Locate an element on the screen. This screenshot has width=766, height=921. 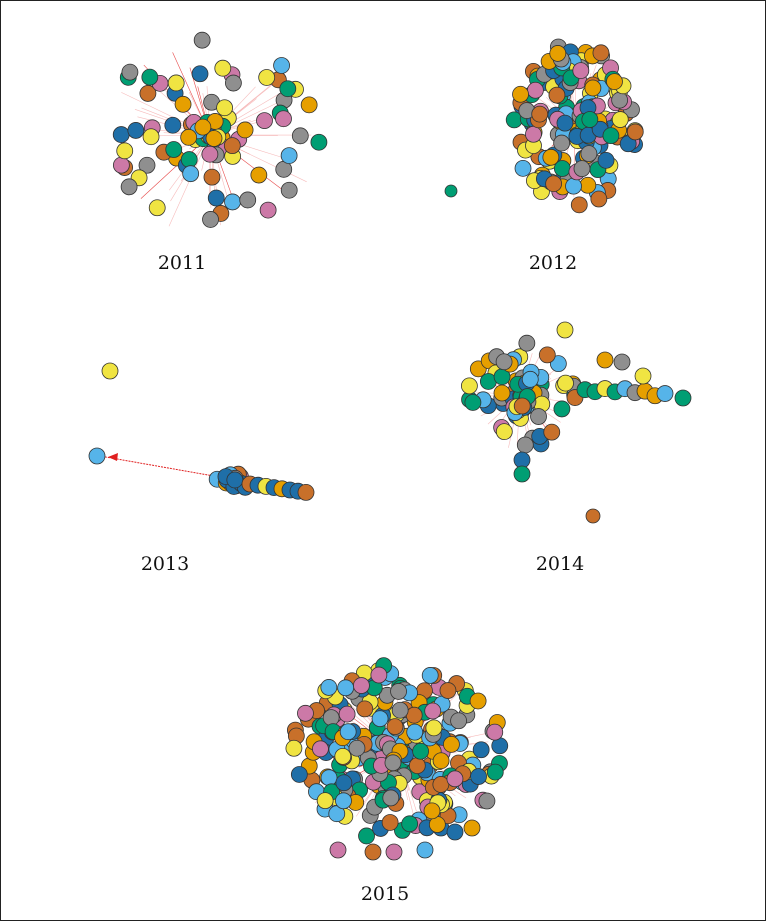
edge is located at coordinates (162, 467).